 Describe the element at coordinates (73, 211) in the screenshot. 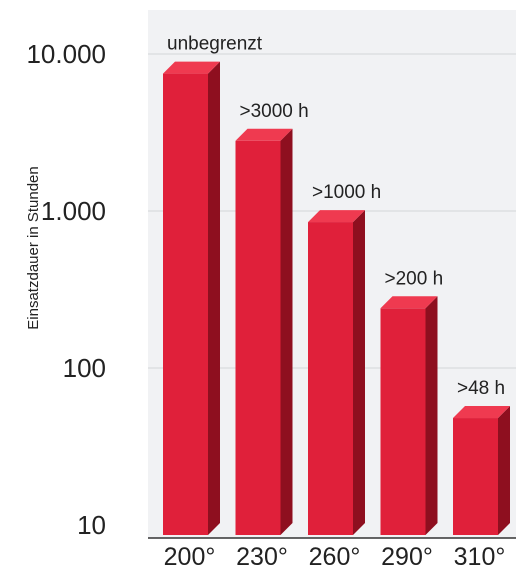

I see `y-tick-label: 1.000` at that location.